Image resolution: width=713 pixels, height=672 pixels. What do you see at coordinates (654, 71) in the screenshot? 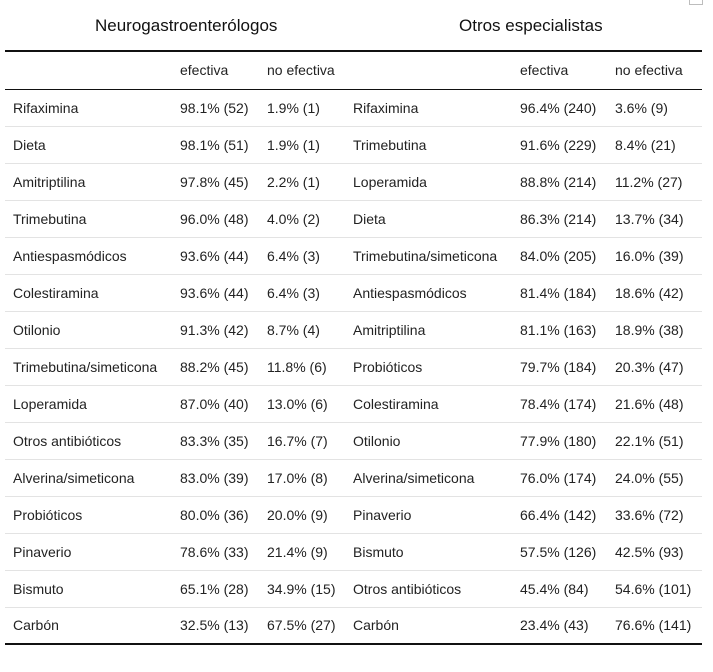
I see `subheader-not-effective-right: no efectiva` at bounding box center [654, 71].